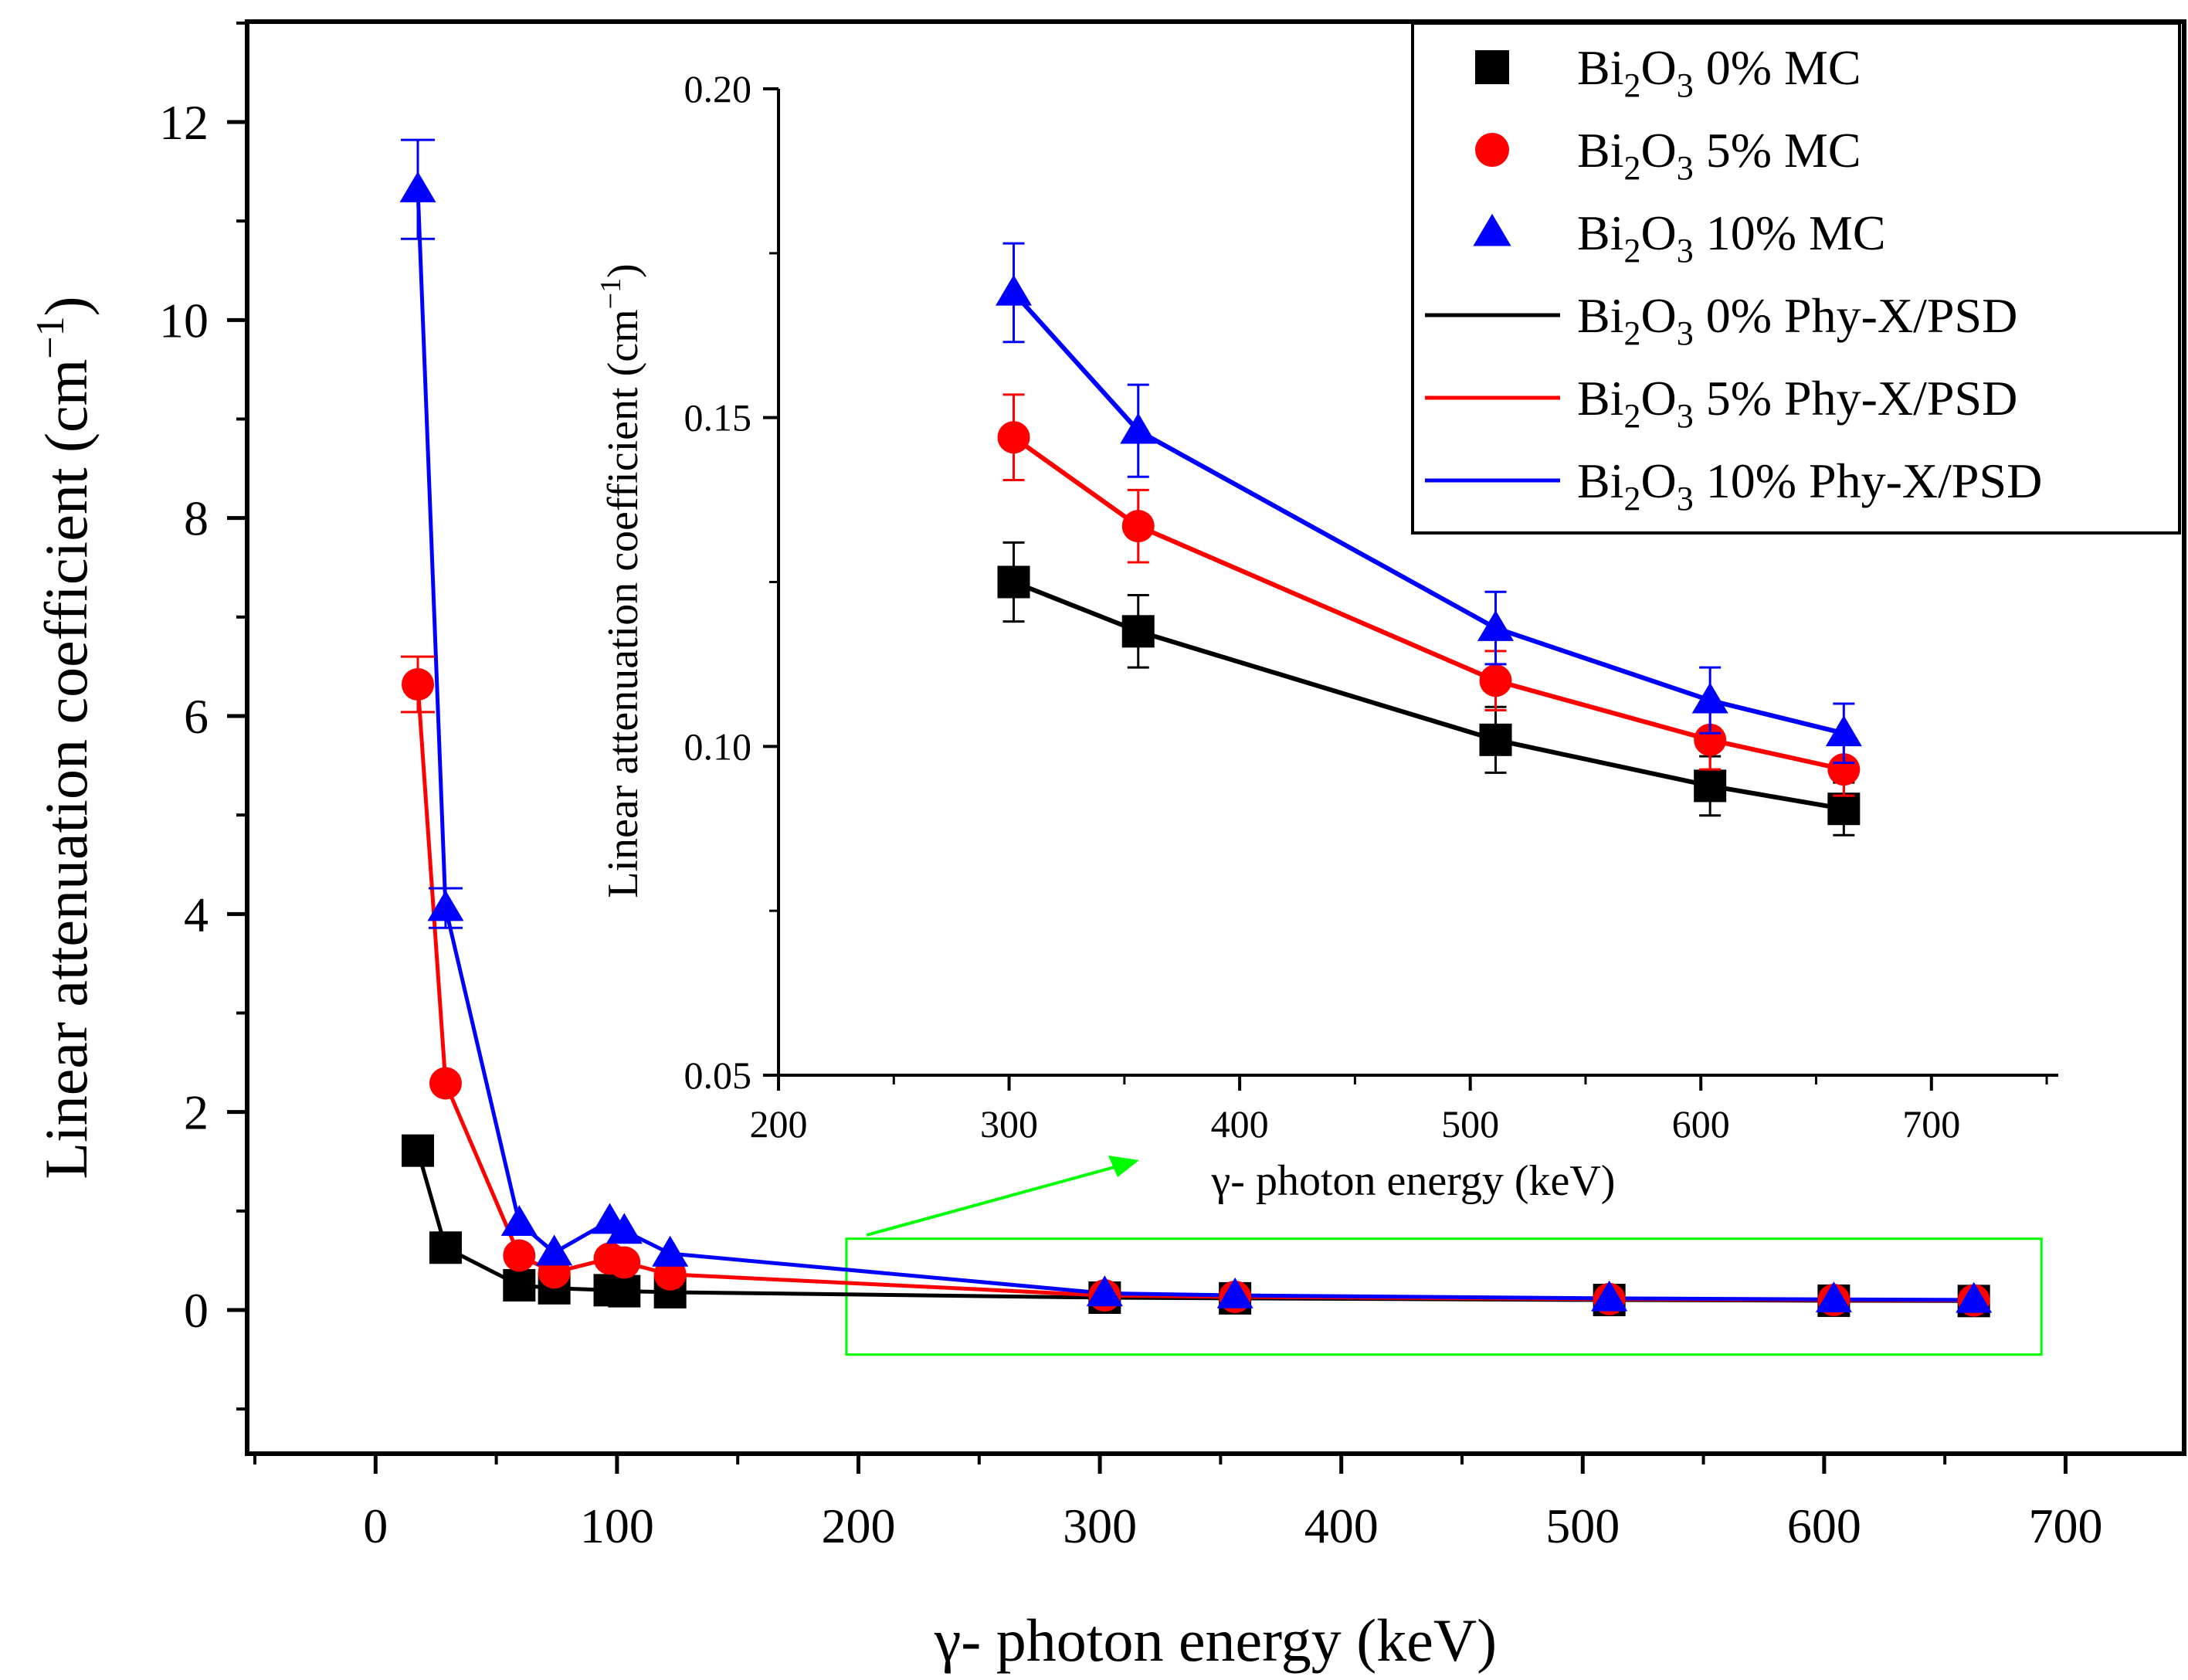 The width and height of the screenshot is (2188, 1680). What do you see at coordinates (1701, 1123) in the screenshot?
I see `inset-x-tick-label: 600` at bounding box center [1701, 1123].